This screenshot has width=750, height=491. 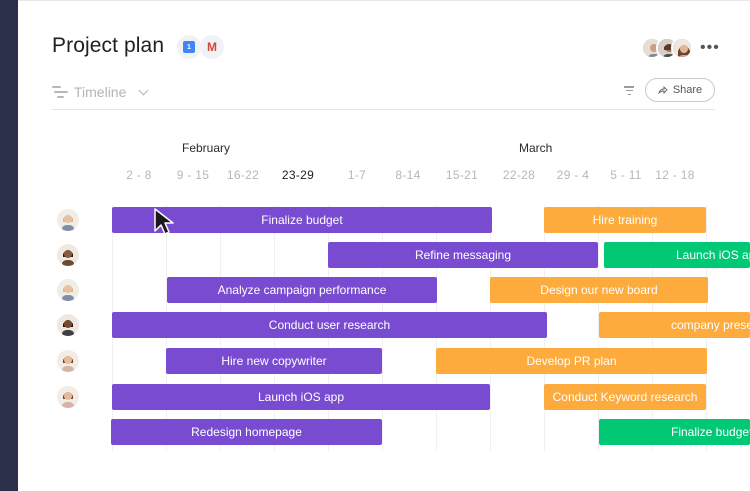 I want to click on week-label: 22-28, so click(x=519, y=175).